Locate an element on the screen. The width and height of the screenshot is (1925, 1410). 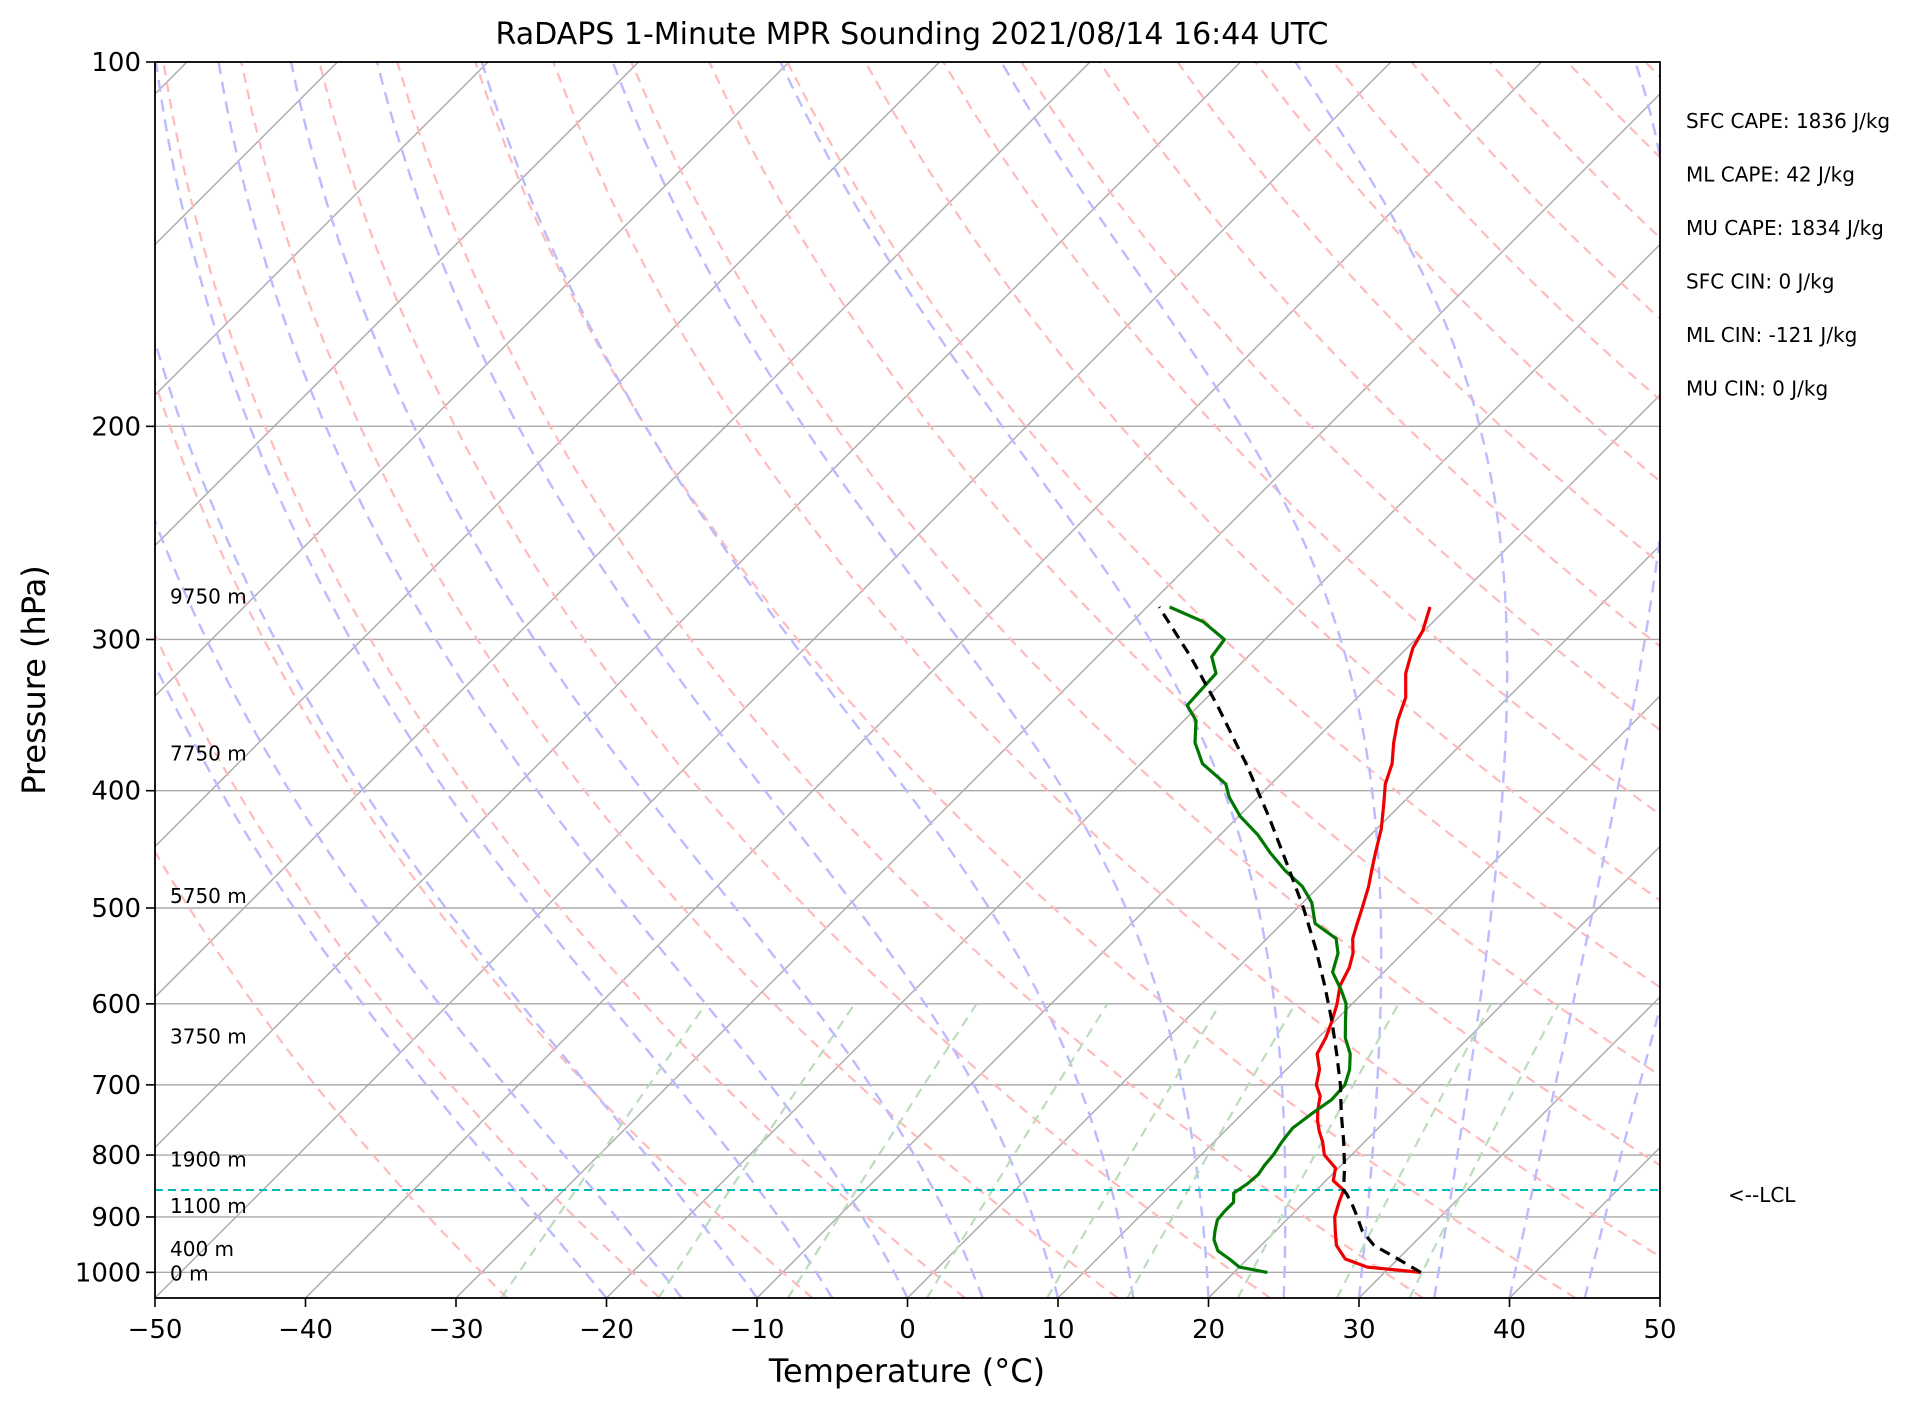
x-tick-label: −20 is located at coordinates (606, 1330).